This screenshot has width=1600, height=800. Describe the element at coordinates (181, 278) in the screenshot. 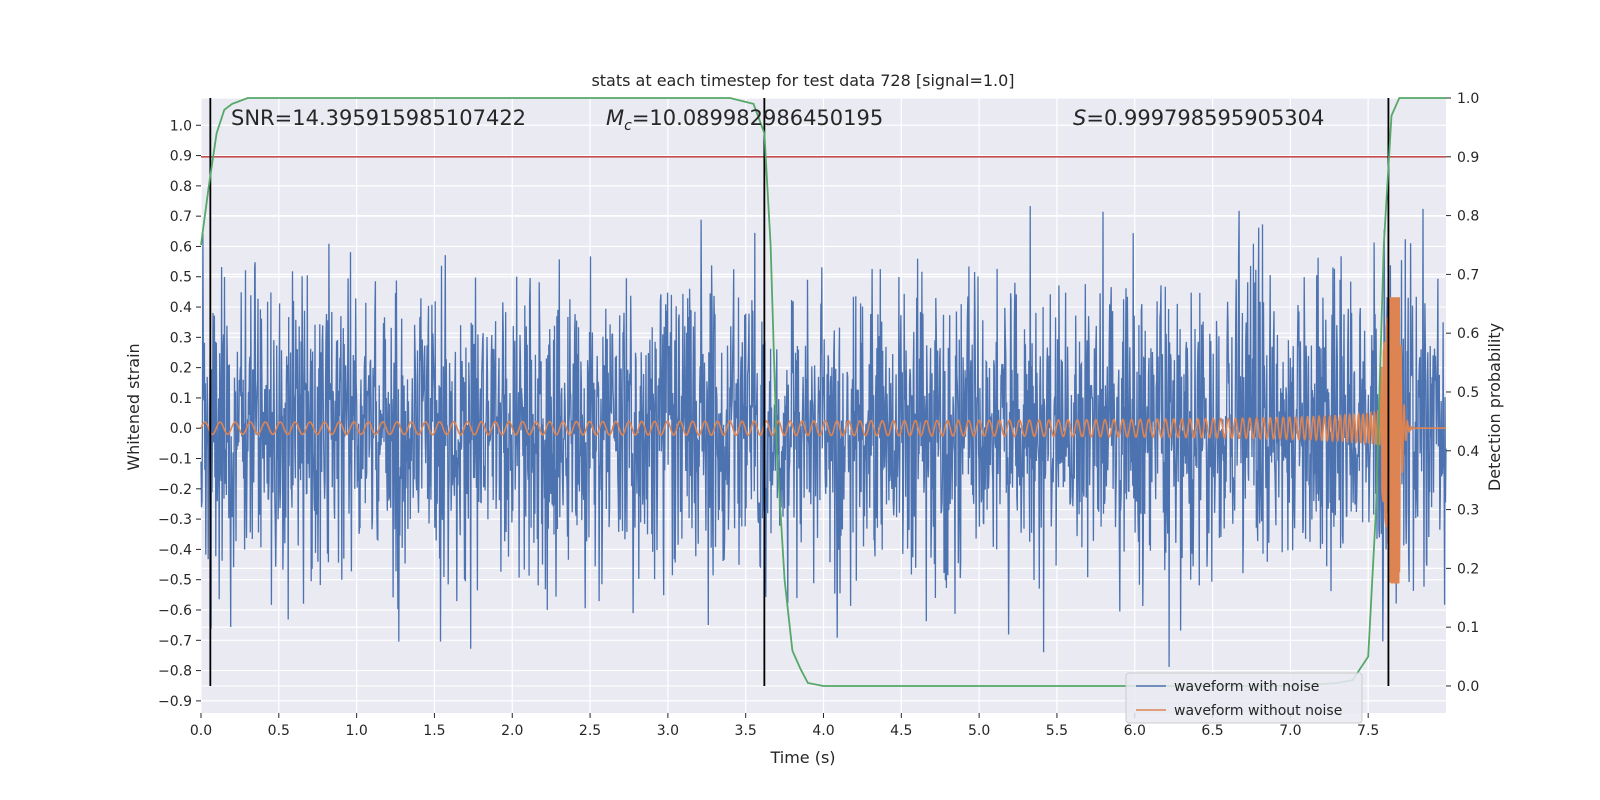

I see `y-tick-label: 0.5` at that location.